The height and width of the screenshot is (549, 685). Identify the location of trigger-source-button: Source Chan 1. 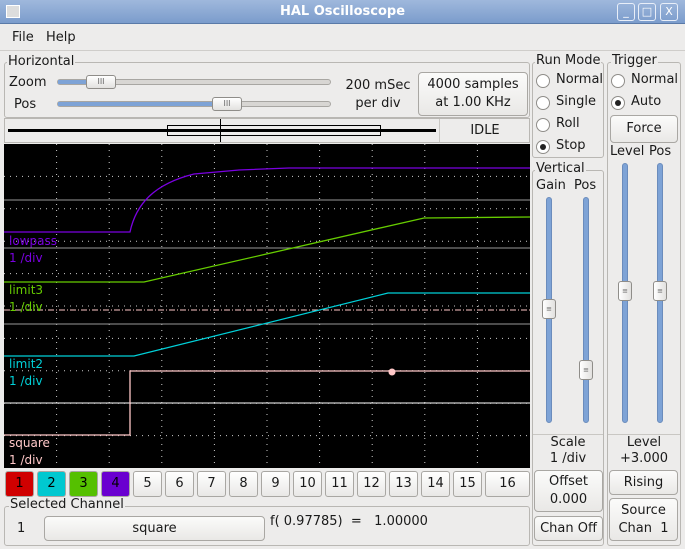
(643, 519).